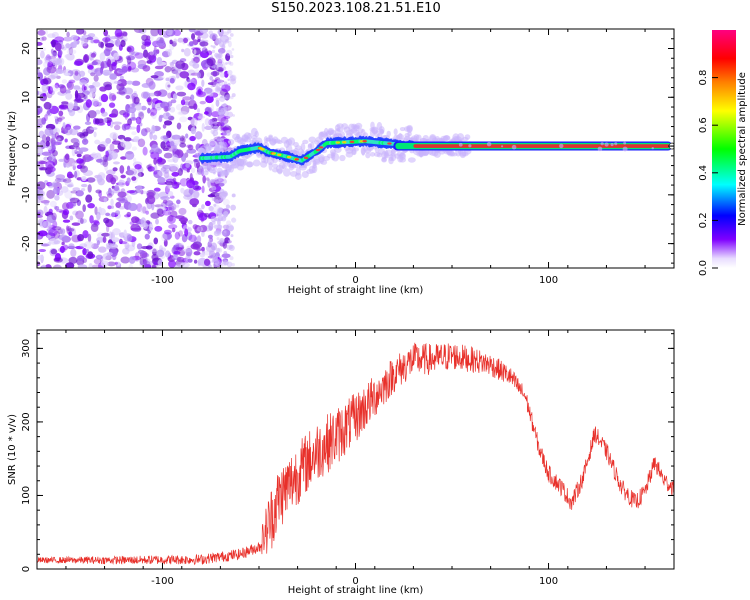  I want to click on top-x-tick-label: -100, so click(162, 280).